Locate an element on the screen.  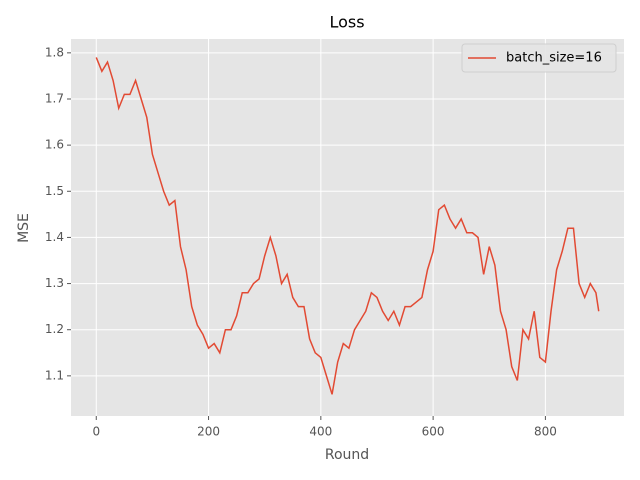
y-tick-label: 1.2 is located at coordinates (54, 329).